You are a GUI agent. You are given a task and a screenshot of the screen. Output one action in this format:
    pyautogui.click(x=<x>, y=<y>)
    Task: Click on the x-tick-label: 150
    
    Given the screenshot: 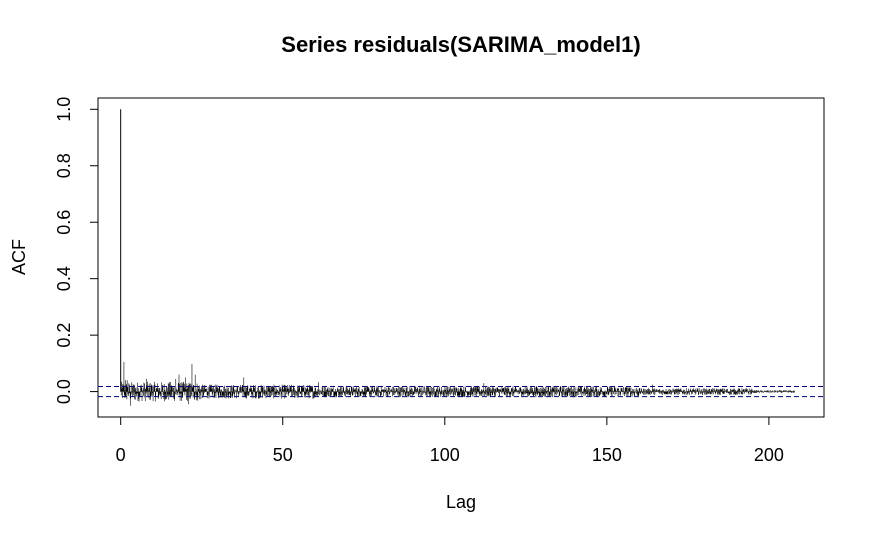 What is the action you would take?
    pyautogui.click(x=607, y=455)
    